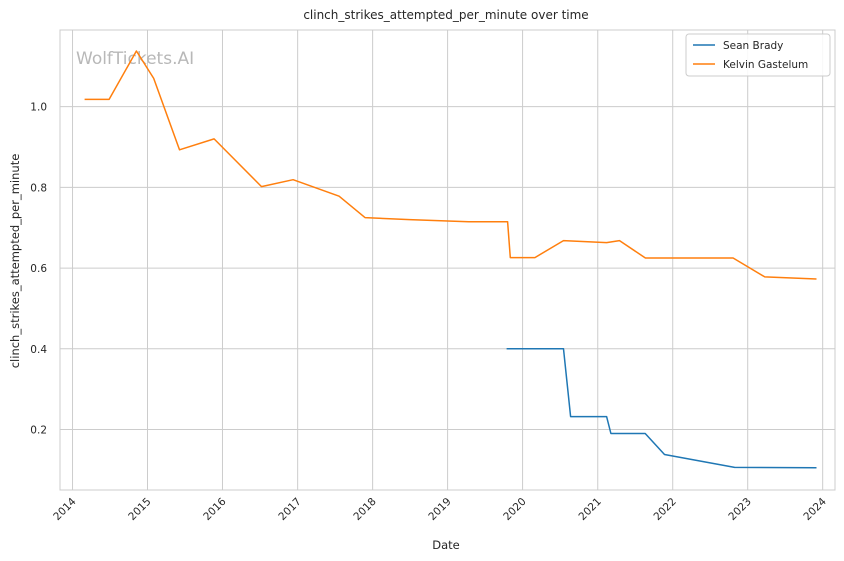 The image size is (844, 561). I want to click on legend-entry: Sean Brady, so click(753, 46).